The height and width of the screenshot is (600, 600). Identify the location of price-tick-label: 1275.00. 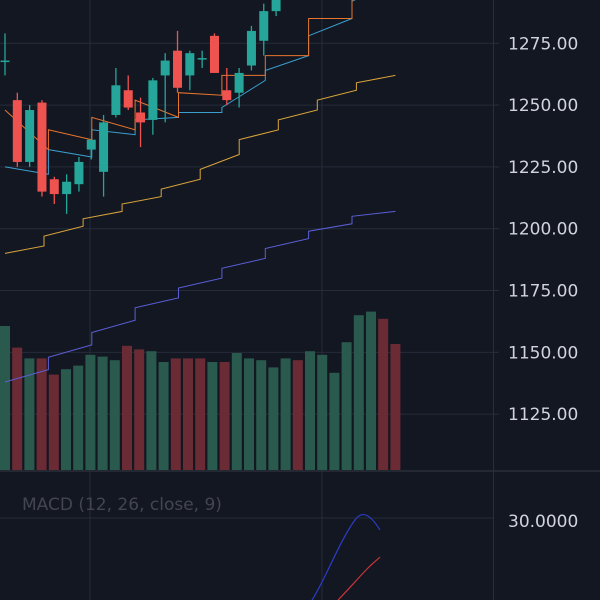
(543, 44).